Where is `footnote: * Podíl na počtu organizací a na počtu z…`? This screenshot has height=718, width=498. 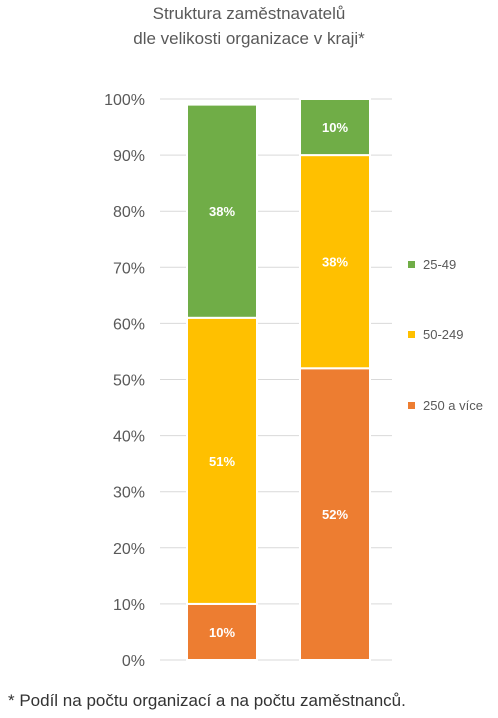 footnote: * Podíl na počtu organizací a na počtu z… is located at coordinates (207, 700).